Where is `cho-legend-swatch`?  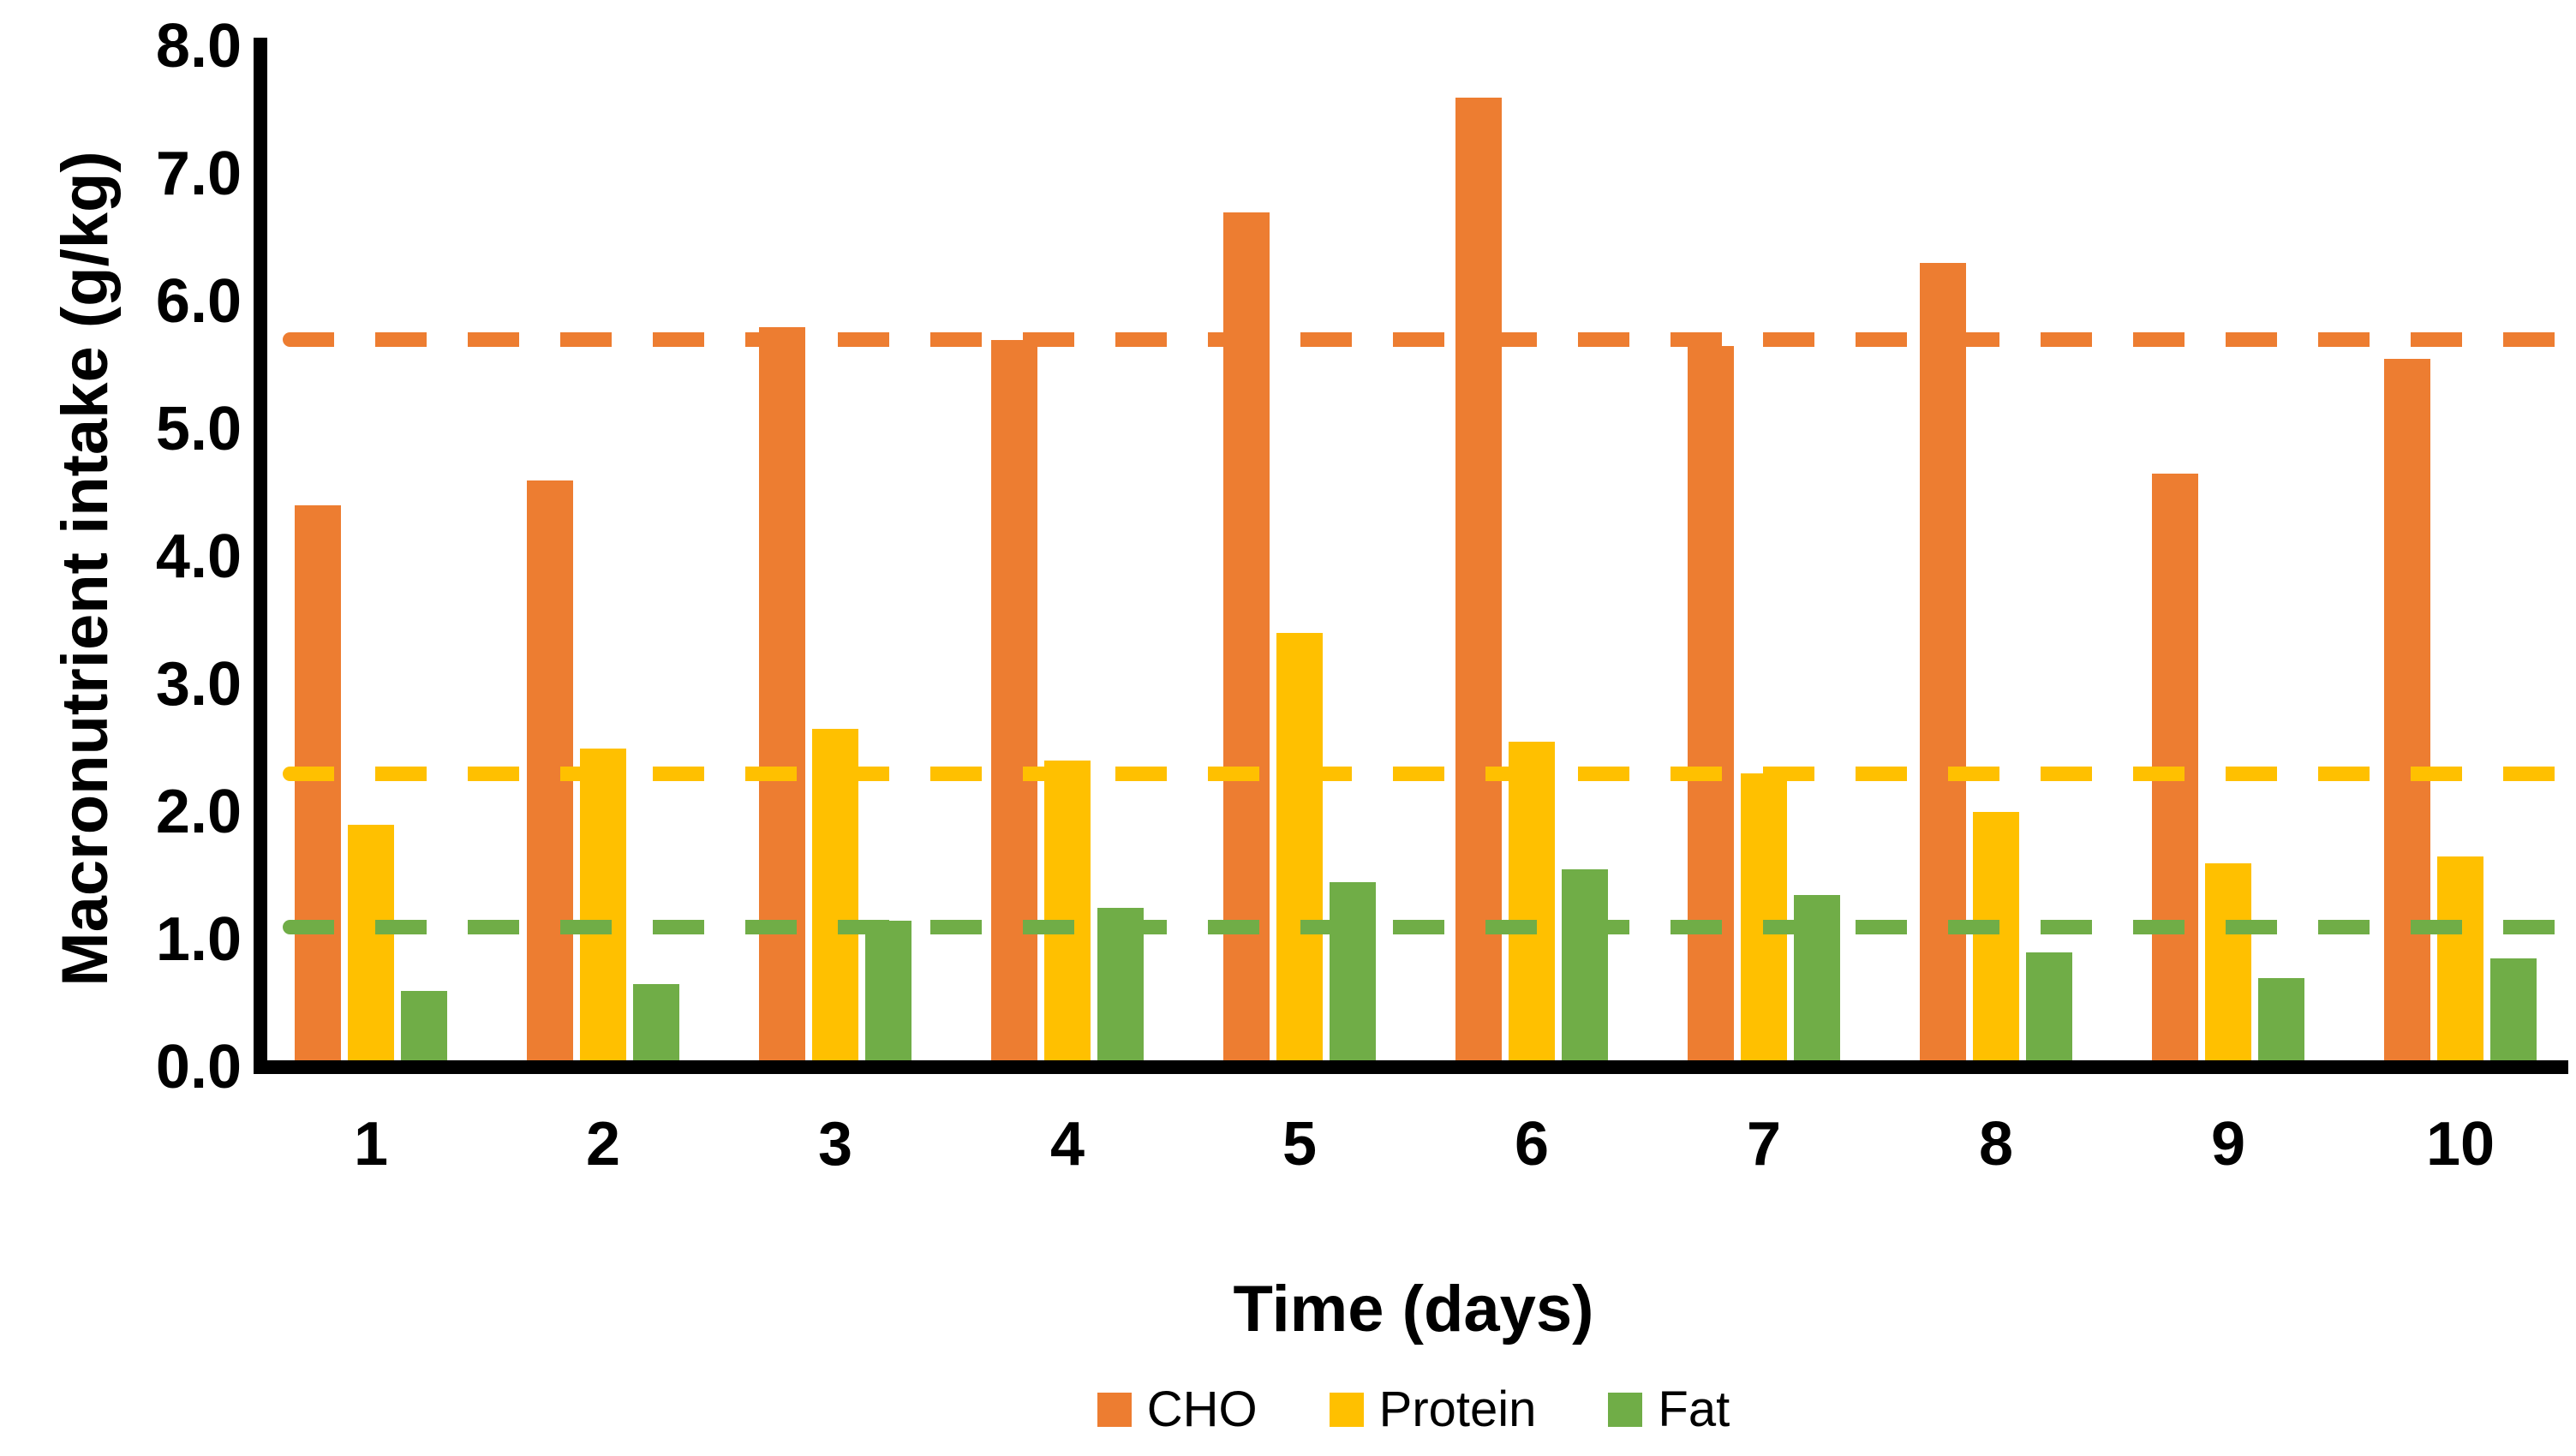 cho-legend-swatch is located at coordinates (1115, 1409).